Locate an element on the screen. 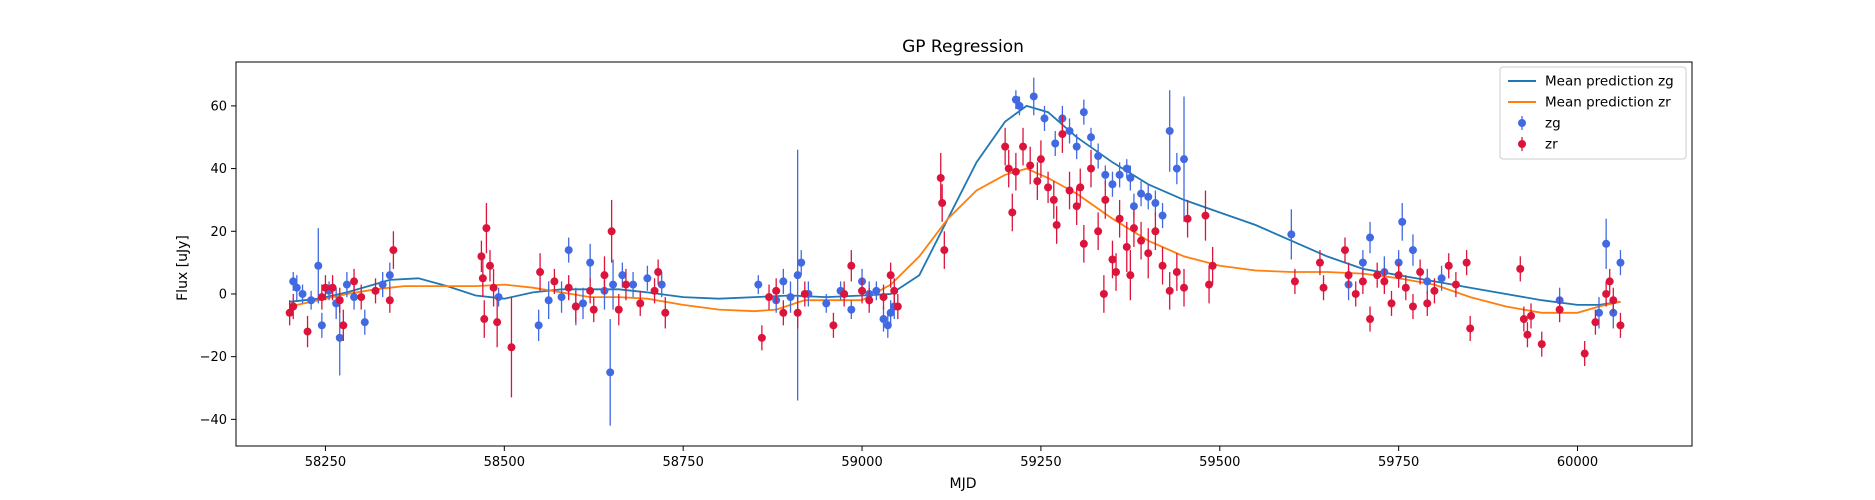 This screenshot has height=500, width=1875. legend-label: zr is located at coordinates (1551, 145).